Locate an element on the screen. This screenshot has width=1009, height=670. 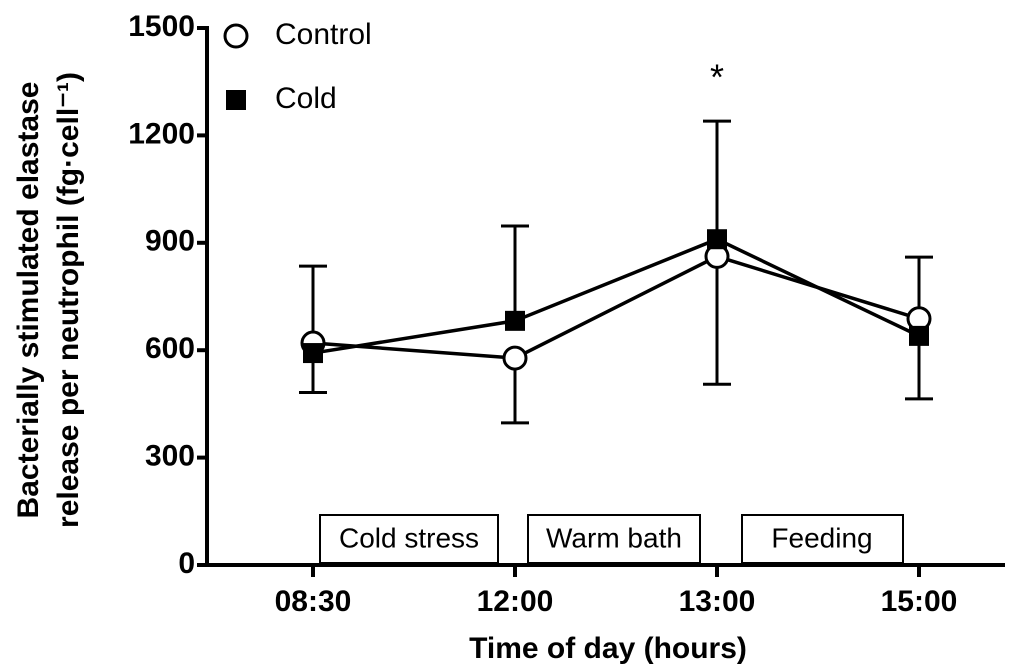
period-label: Feeding is located at coordinates (821, 537).